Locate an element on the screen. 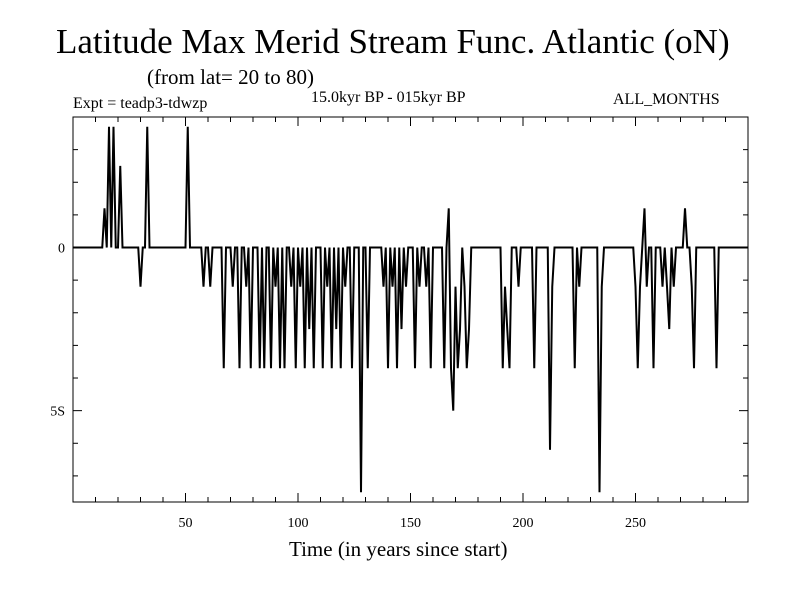  x-tick-label: 200 is located at coordinates (523, 523).